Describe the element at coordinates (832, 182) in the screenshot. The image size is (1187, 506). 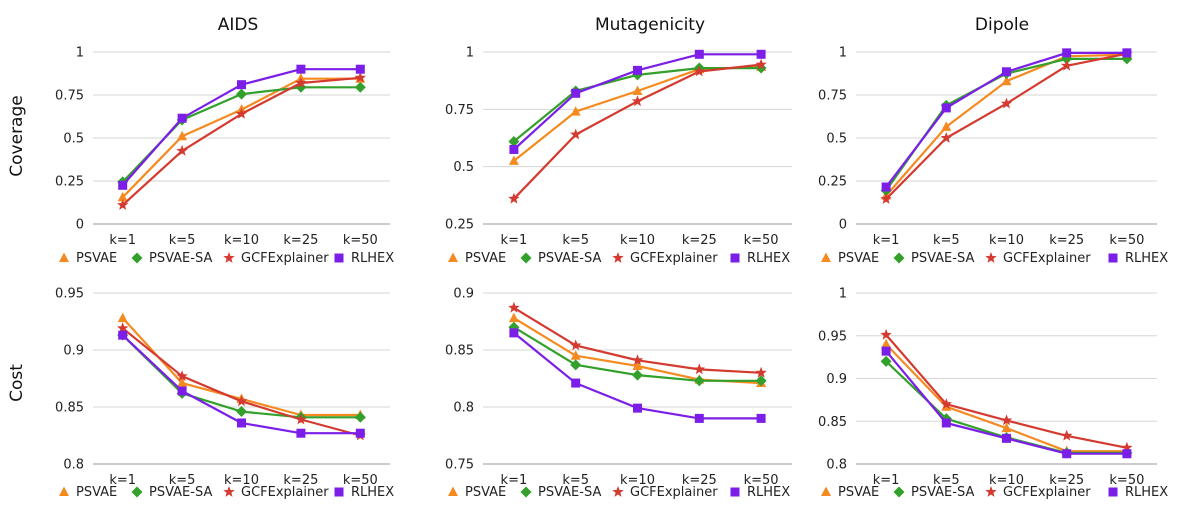
I see `y-tick-label: 0.25` at that location.